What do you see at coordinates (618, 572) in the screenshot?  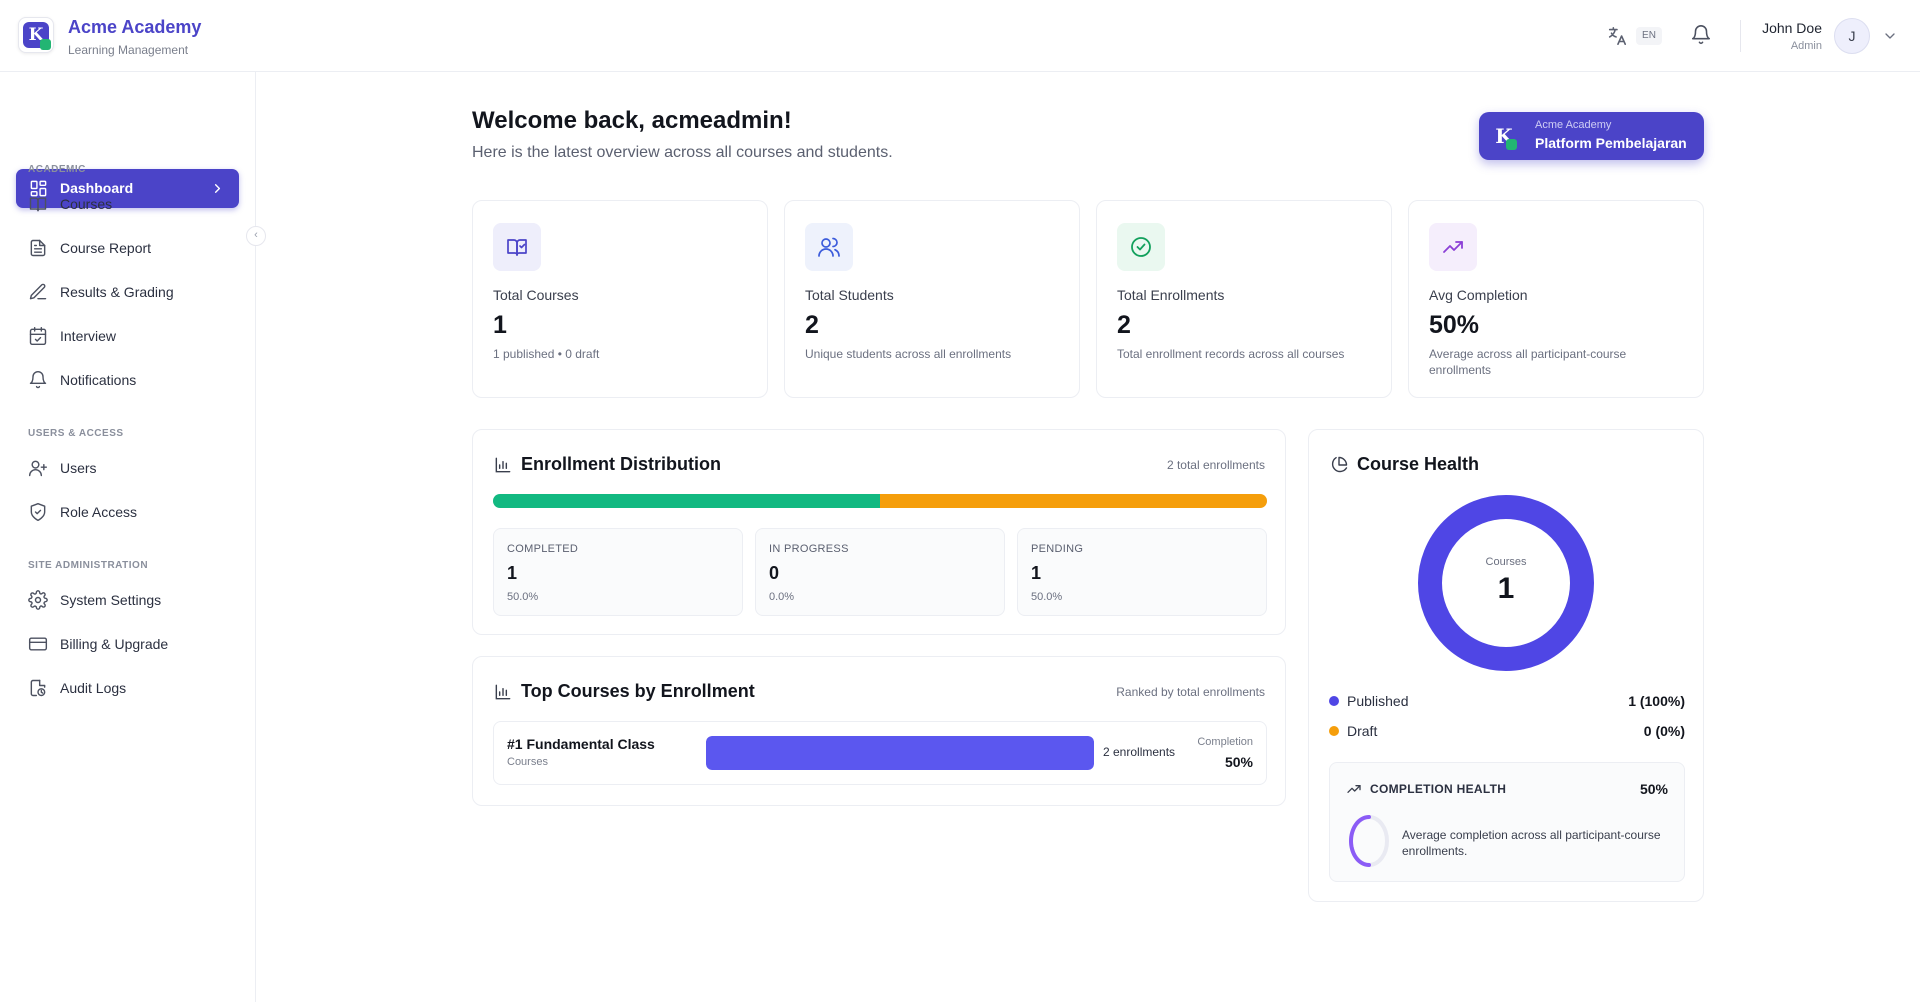 I see `distribution-completed: COMPLETED 1 50.0%` at bounding box center [618, 572].